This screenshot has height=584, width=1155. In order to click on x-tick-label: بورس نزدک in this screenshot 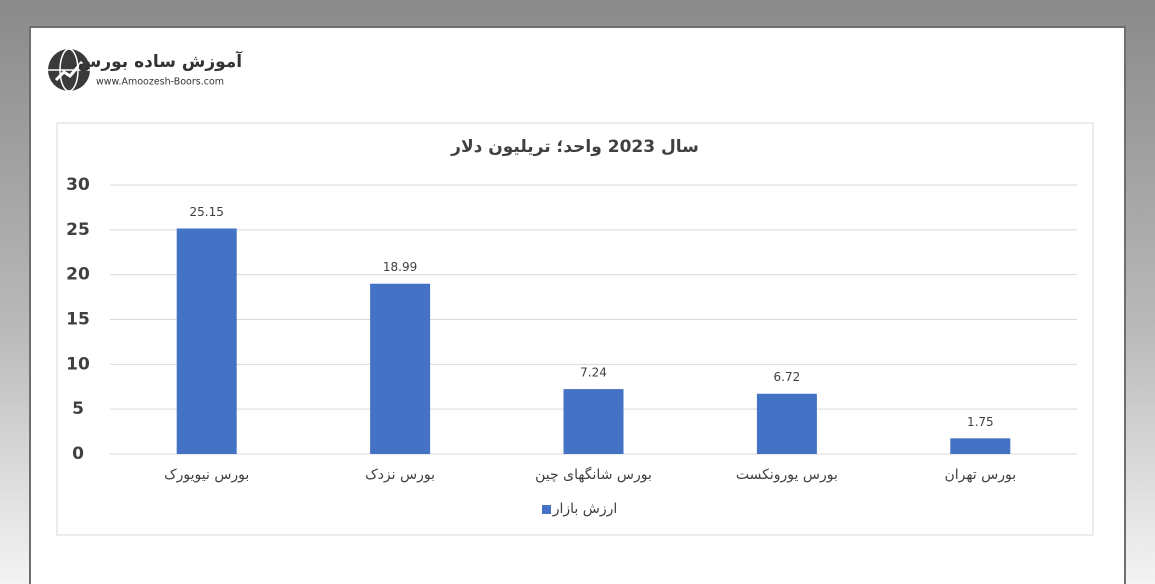, I will do `click(400, 475)`.